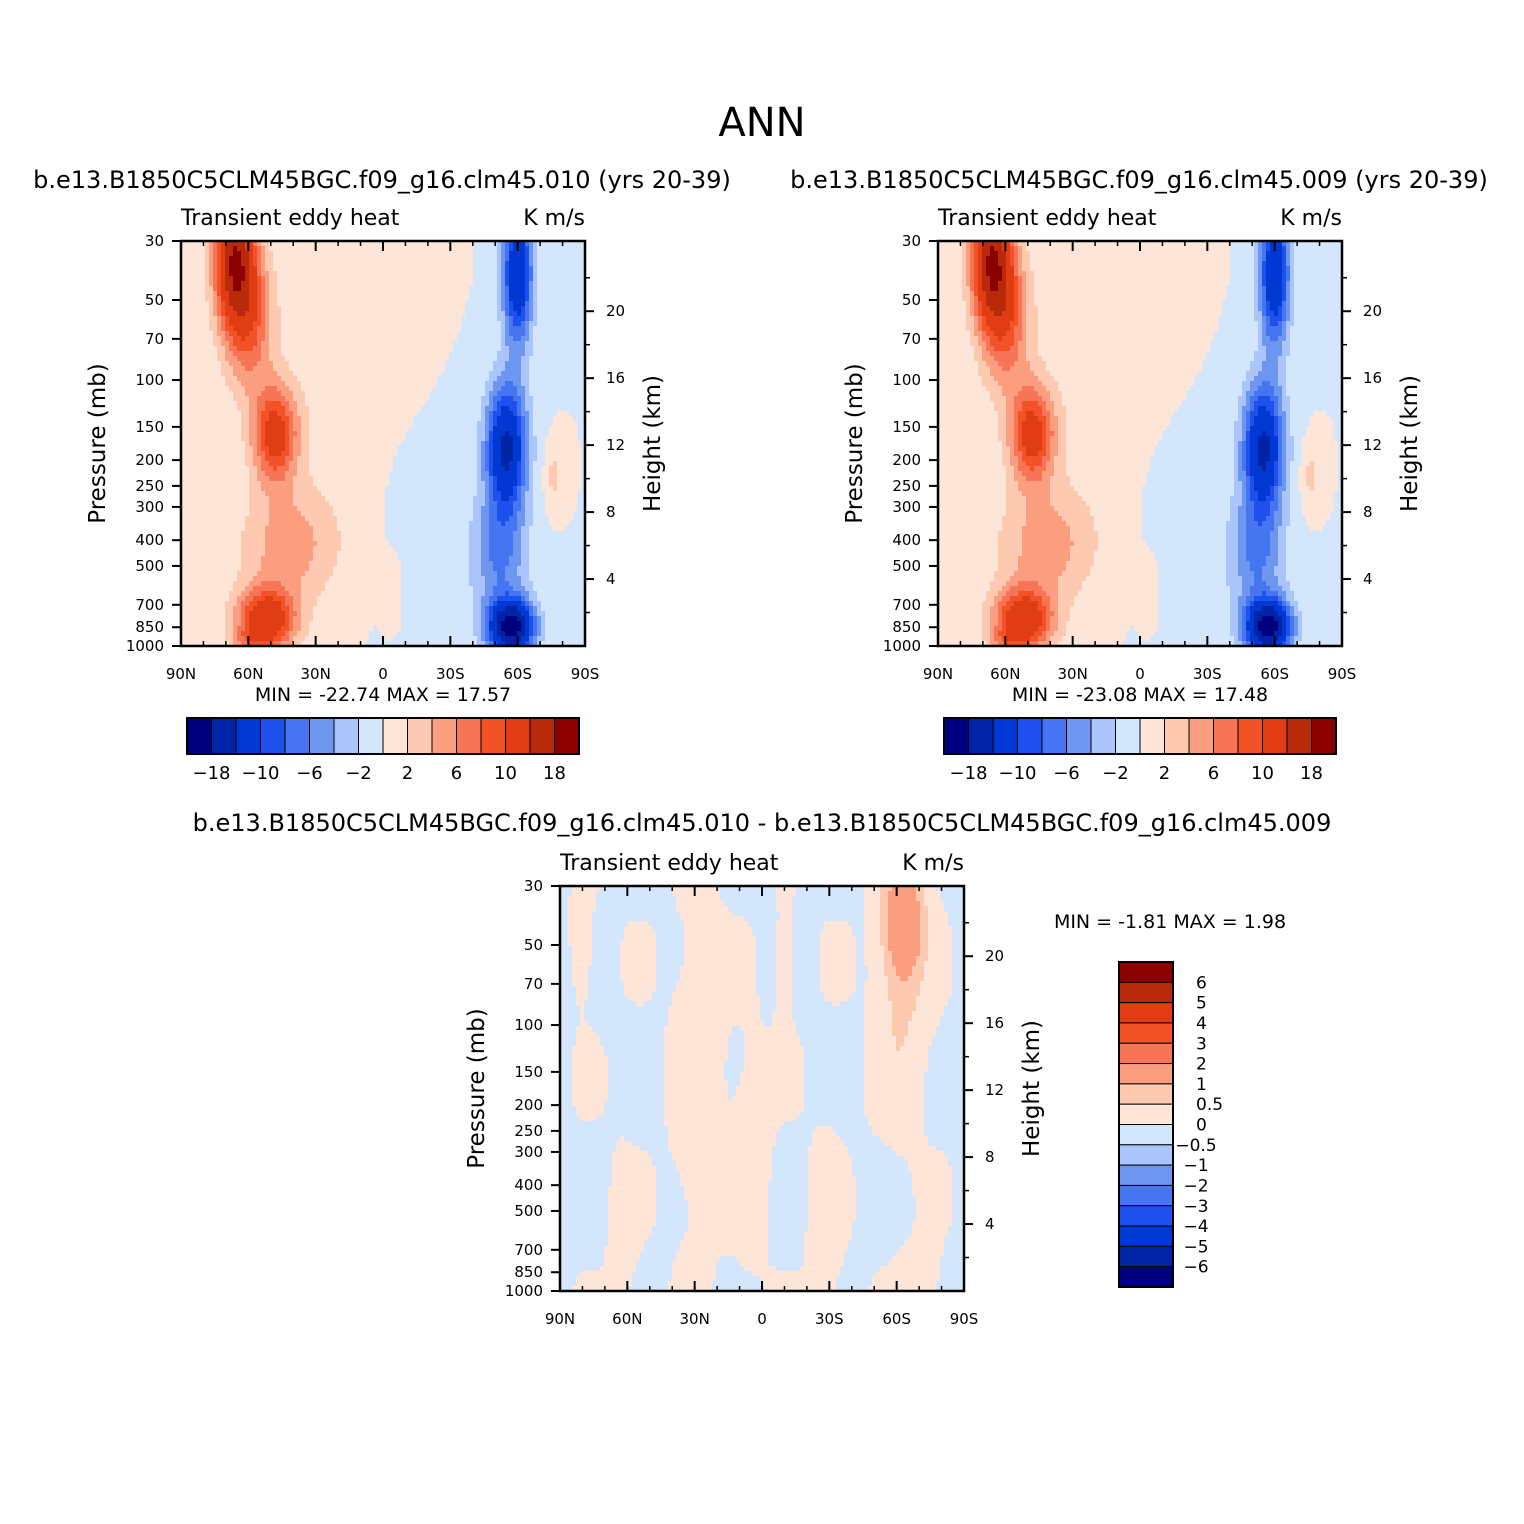 Image resolution: width=1524 pixels, height=1524 pixels. I want to click on y-tick-label: 500, so click(906, 566).